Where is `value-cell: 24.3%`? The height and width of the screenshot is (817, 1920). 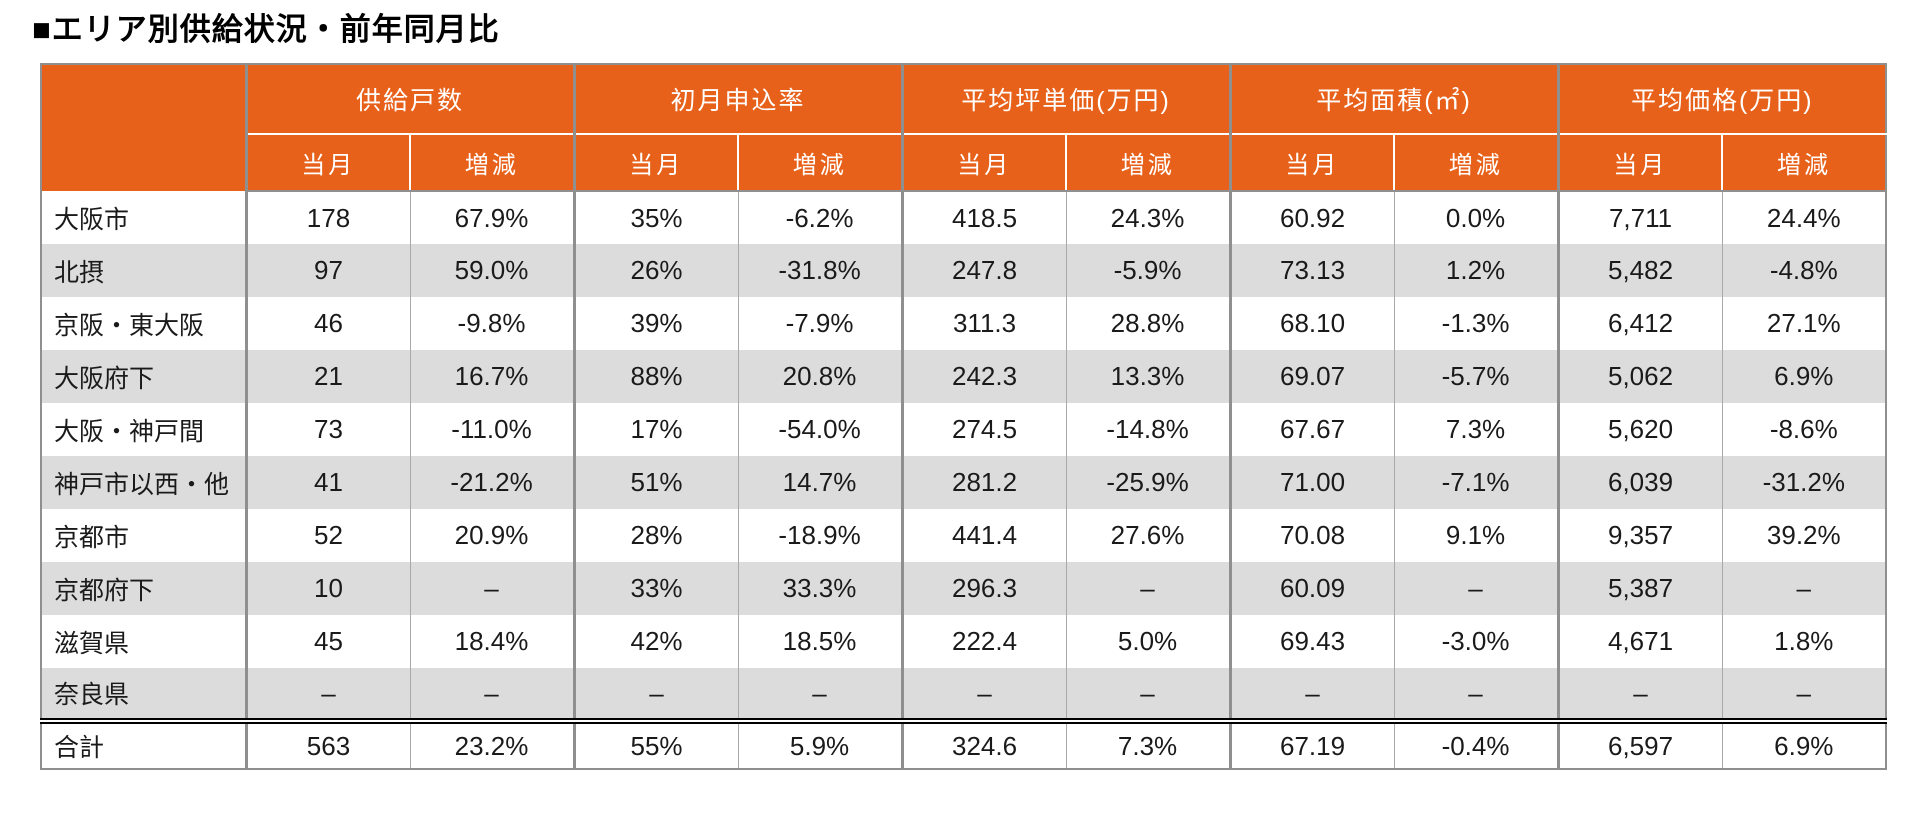
value-cell: 24.3% is located at coordinates (1148, 217).